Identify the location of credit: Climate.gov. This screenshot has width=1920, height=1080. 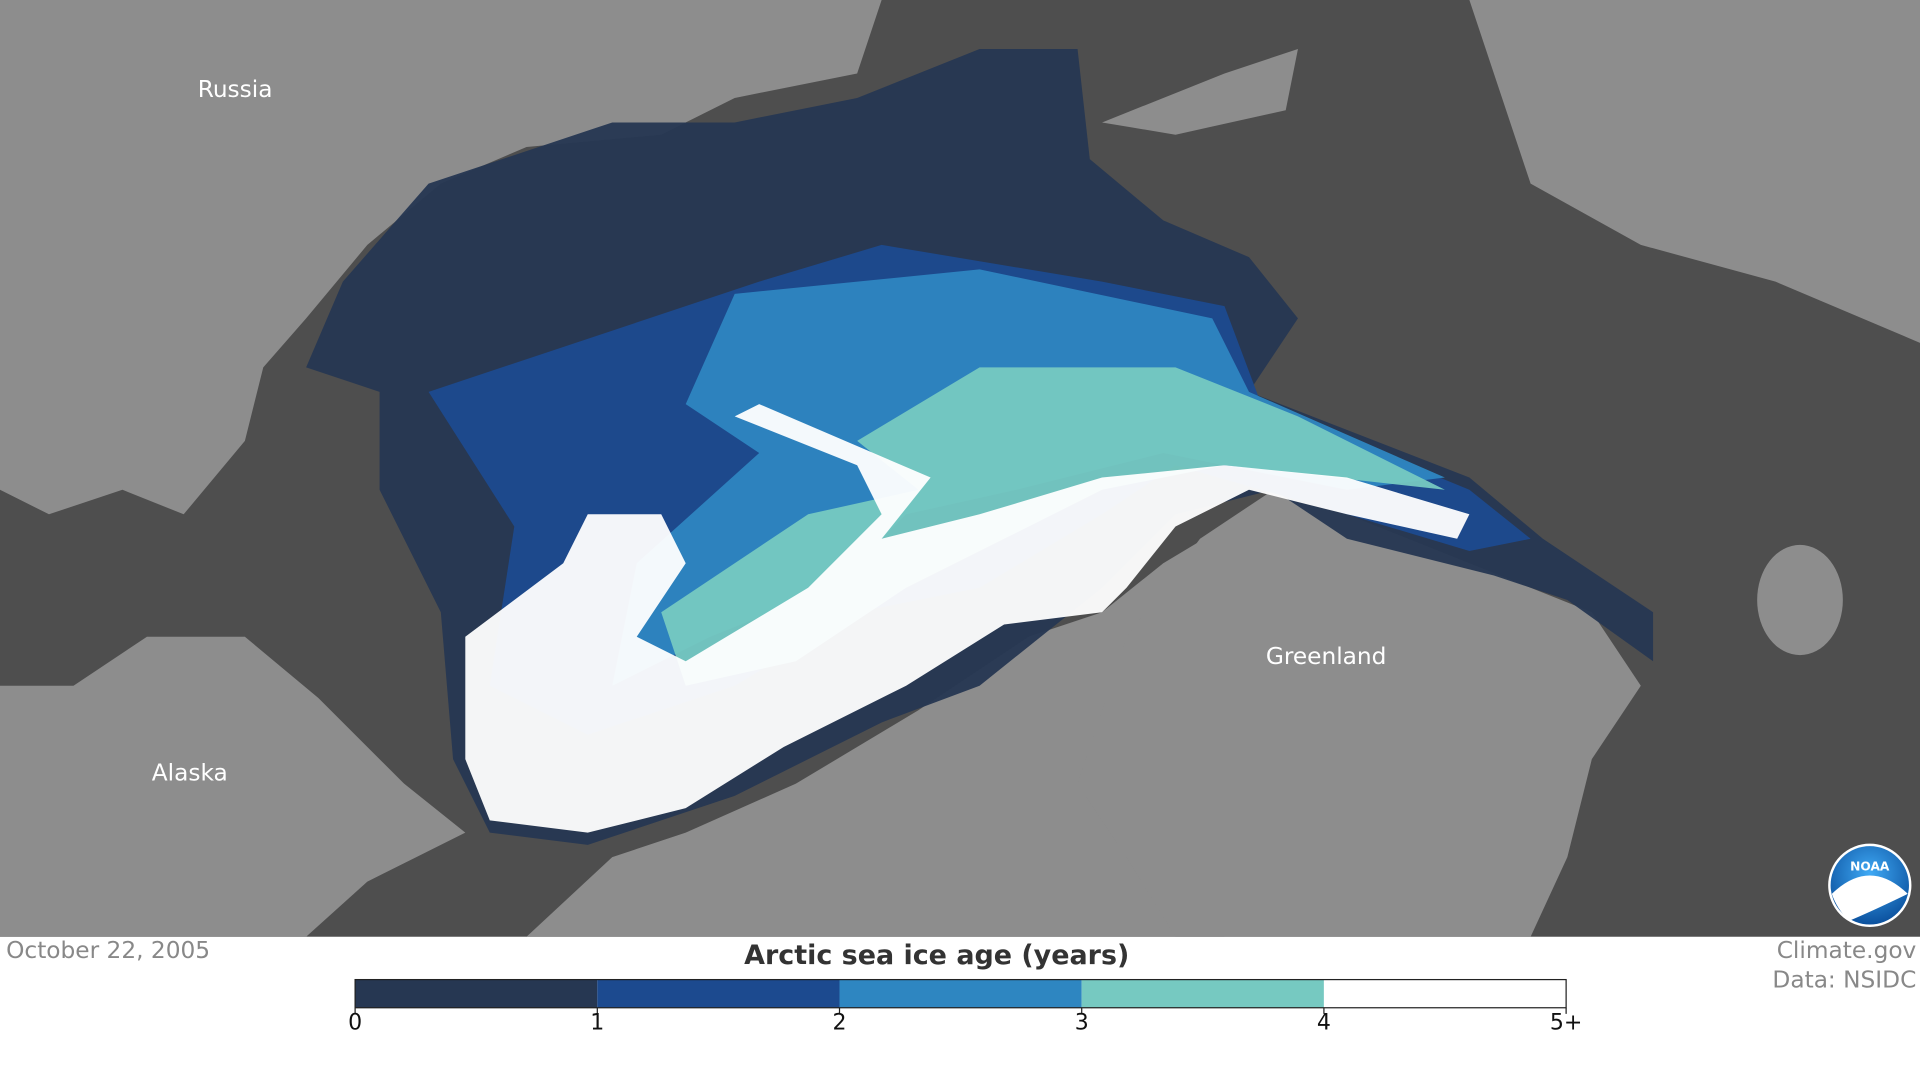
(1847, 950).